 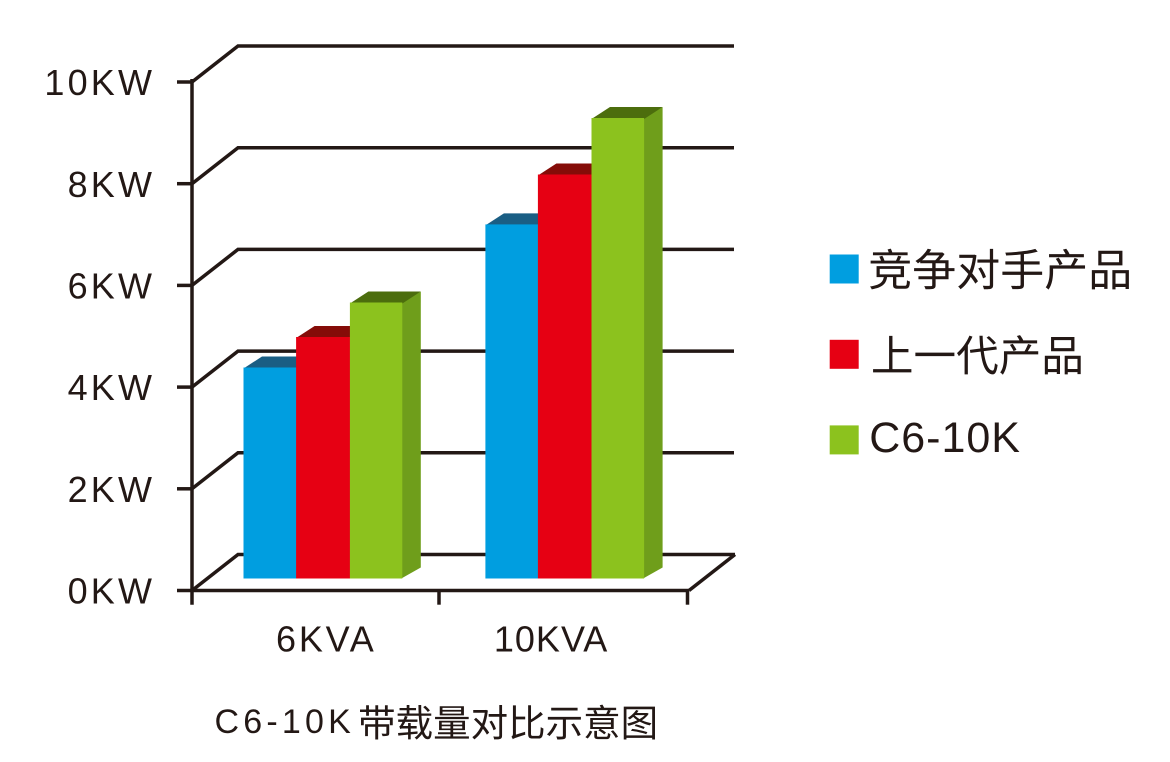 What do you see at coordinates (326, 638) in the screenshot?
I see `svg-text: 6KVA` at bounding box center [326, 638].